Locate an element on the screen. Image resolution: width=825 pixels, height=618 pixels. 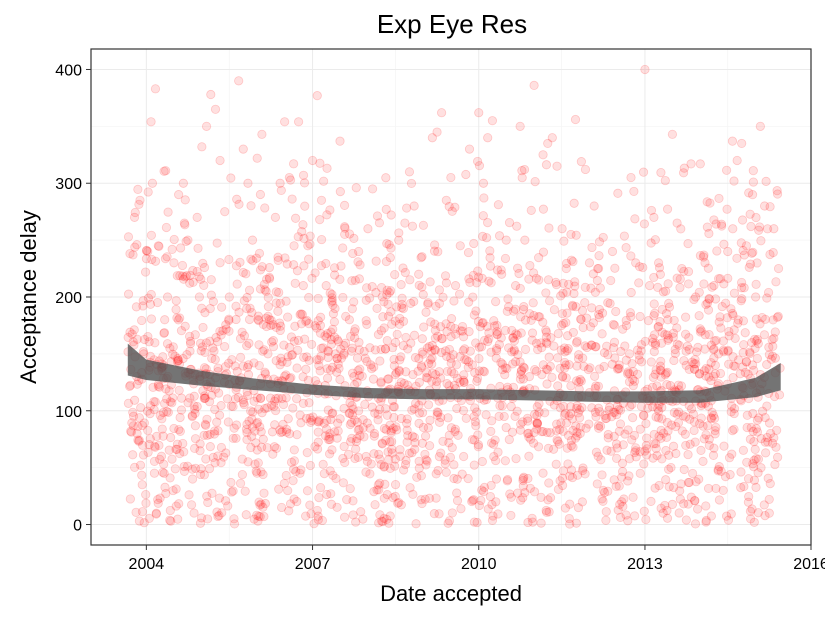
x-axis-ticks: 2004 2007 2010 2013 2016 is located at coordinates (477, 559).